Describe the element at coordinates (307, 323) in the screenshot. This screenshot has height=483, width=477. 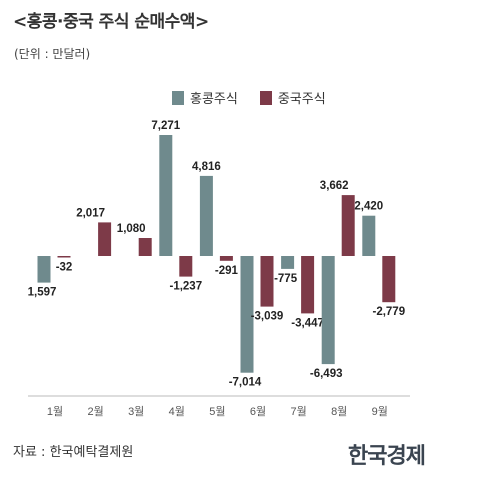
I see `value-label-cn-7: -3,447` at that location.